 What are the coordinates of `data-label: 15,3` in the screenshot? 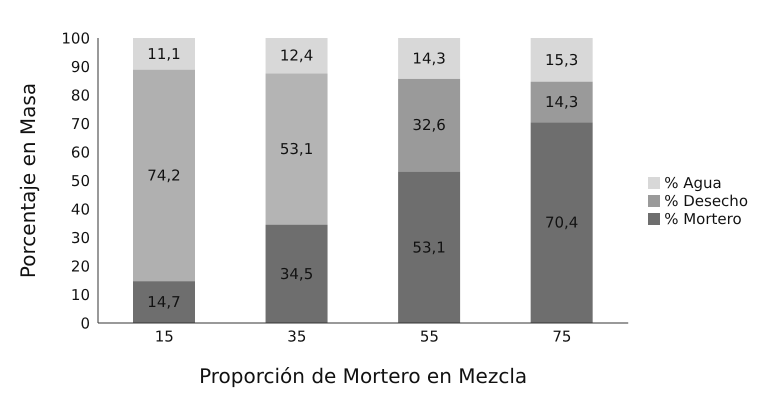 It's located at (561, 59).